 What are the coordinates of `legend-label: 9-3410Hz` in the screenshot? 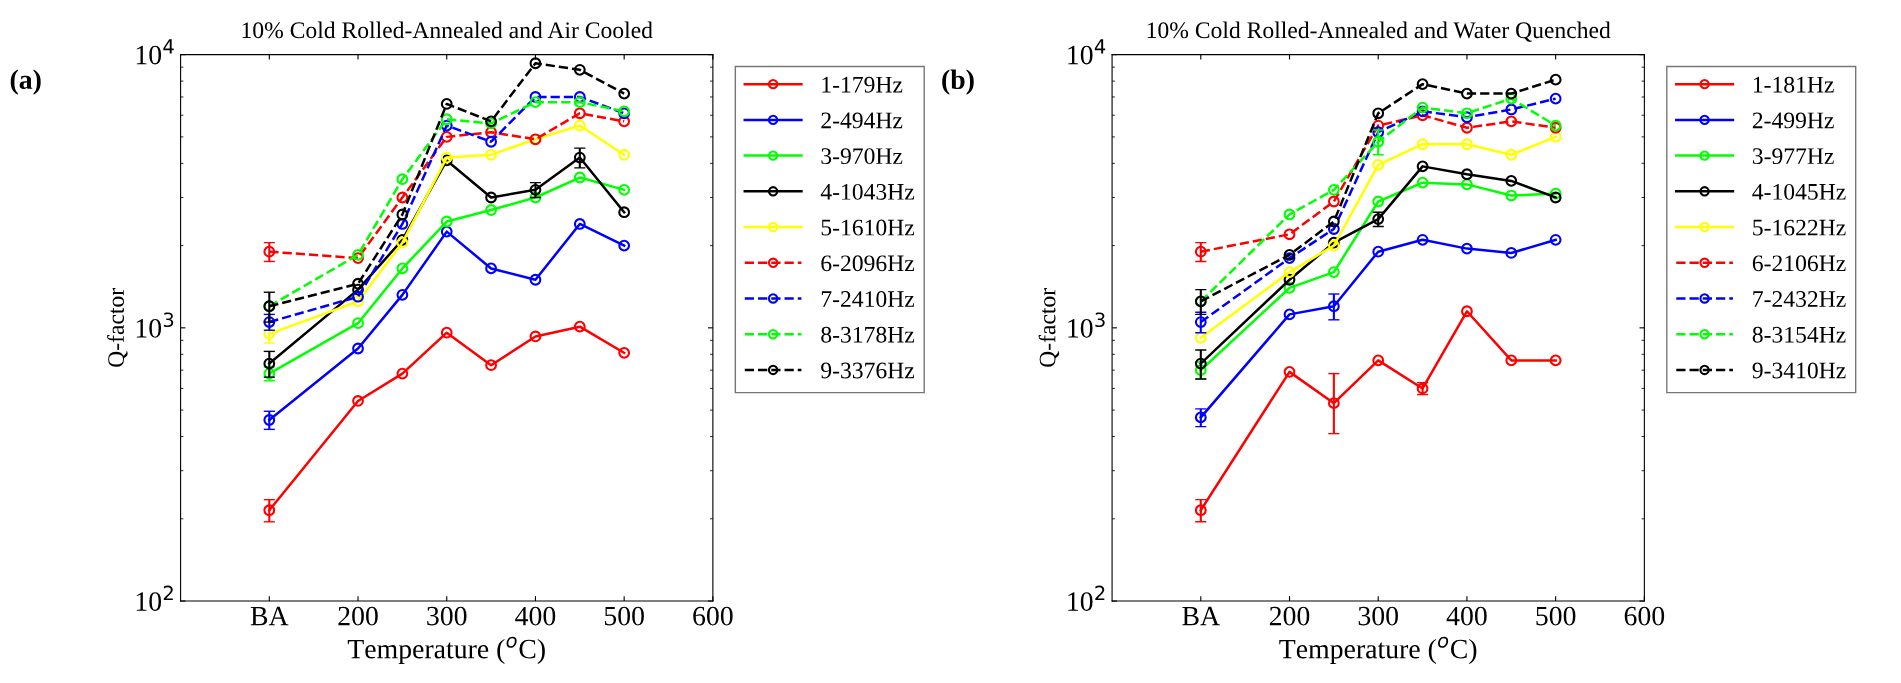 It's located at (1799, 370).